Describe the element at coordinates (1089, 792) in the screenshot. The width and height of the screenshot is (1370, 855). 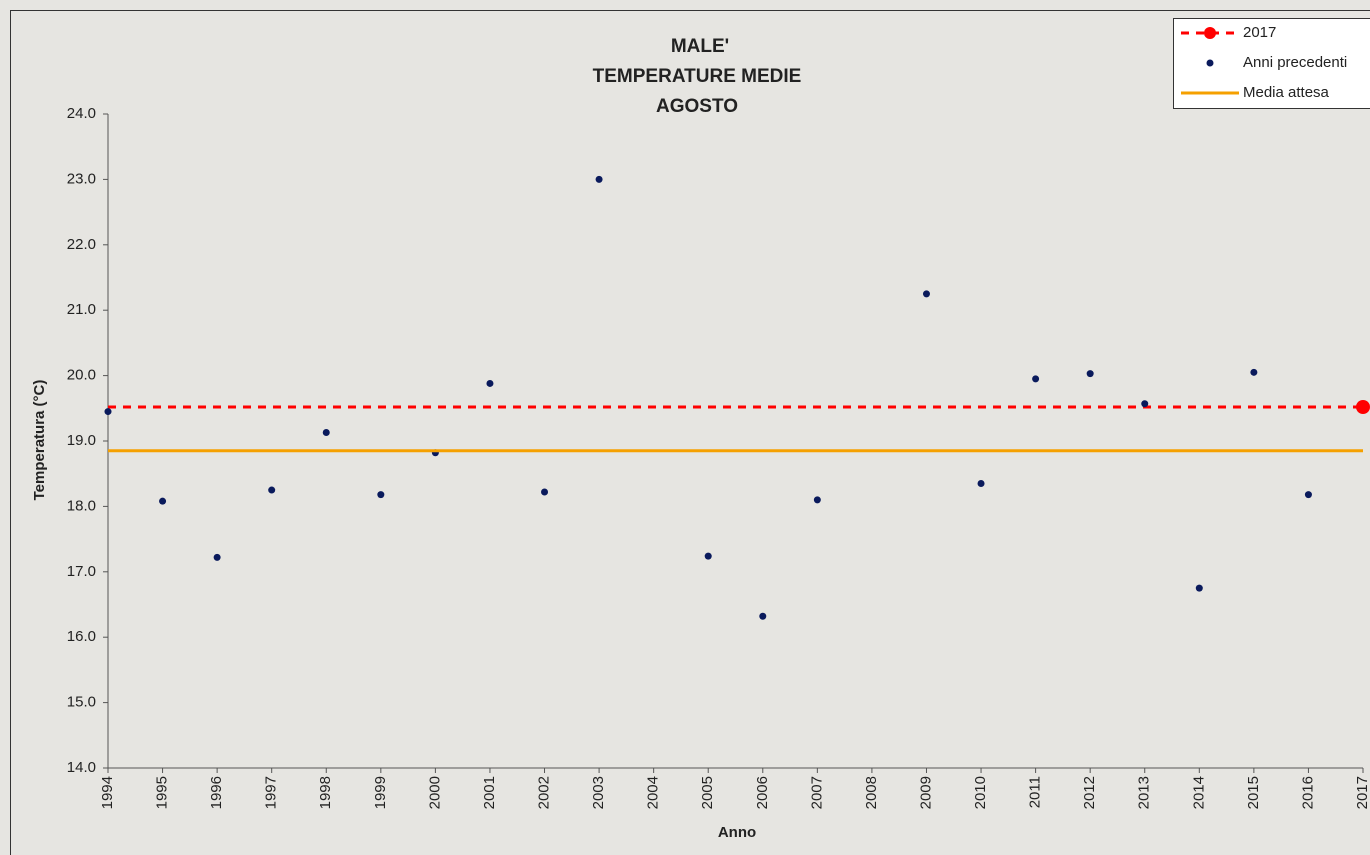
I see `x-tick-label: 2012` at that location.